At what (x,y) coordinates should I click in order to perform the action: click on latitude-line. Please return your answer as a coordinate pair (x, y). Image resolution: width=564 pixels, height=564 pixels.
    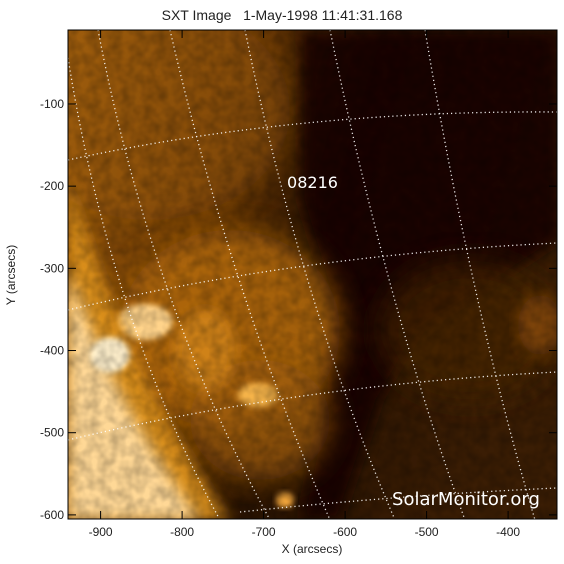
    Looking at the image, I should click on (398, 500).